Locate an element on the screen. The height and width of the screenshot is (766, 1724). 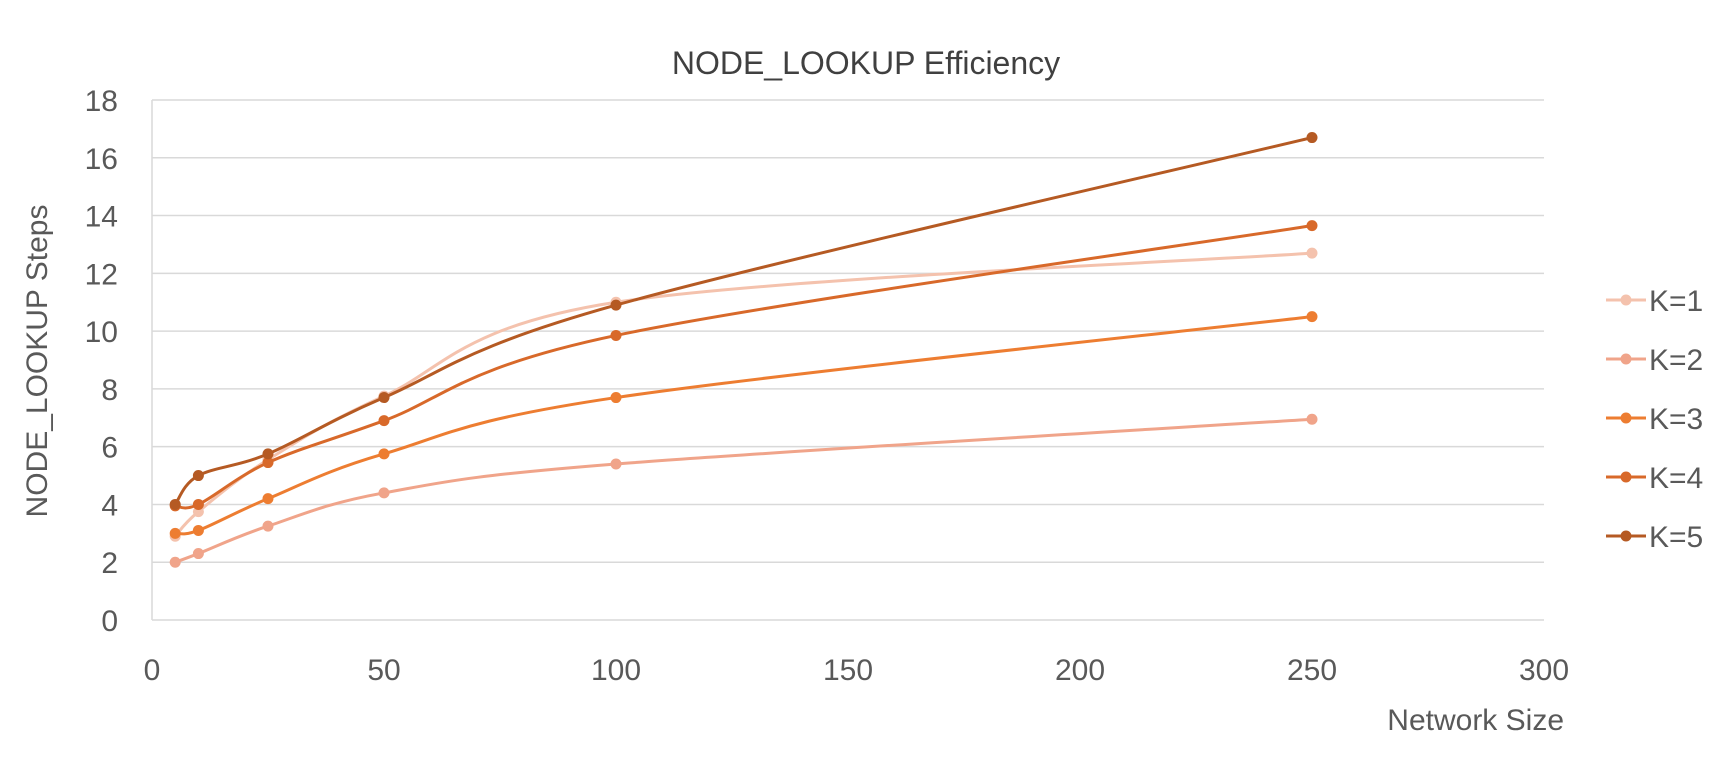
y-tick-label: 16 is located at coordinates (101, 159).